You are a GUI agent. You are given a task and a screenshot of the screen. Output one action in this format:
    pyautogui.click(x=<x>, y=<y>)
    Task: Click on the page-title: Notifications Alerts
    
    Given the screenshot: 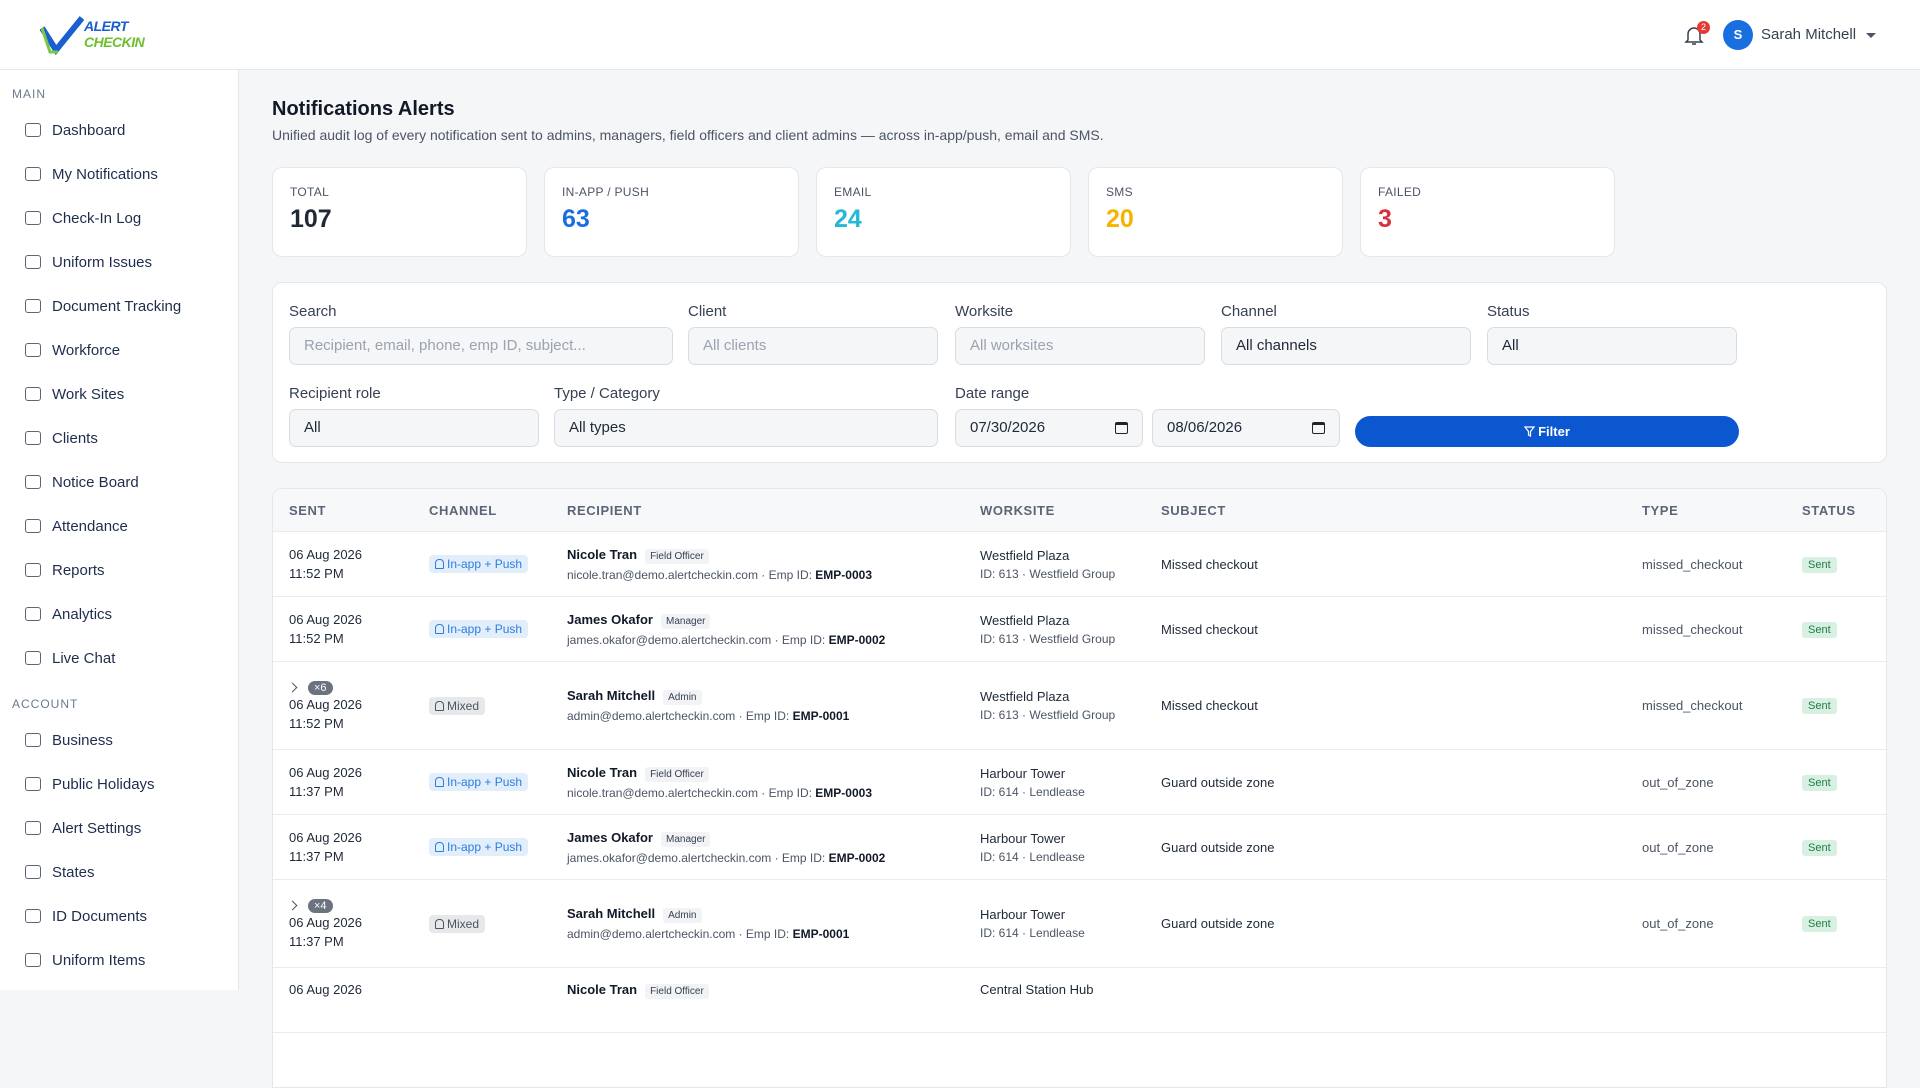 What is the action you would take?
    pyautogui.click(x=363, y=109)
    